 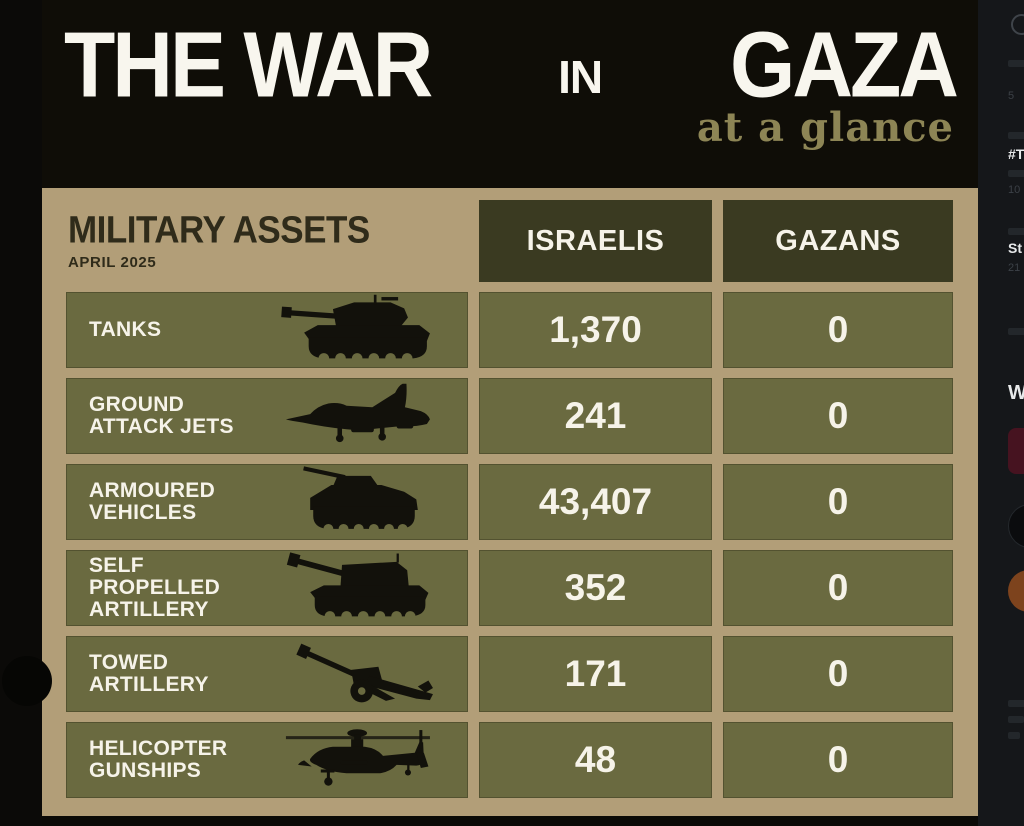 I want to click on sidebar-text-fragment: 5, so click(x=1011, y=96).